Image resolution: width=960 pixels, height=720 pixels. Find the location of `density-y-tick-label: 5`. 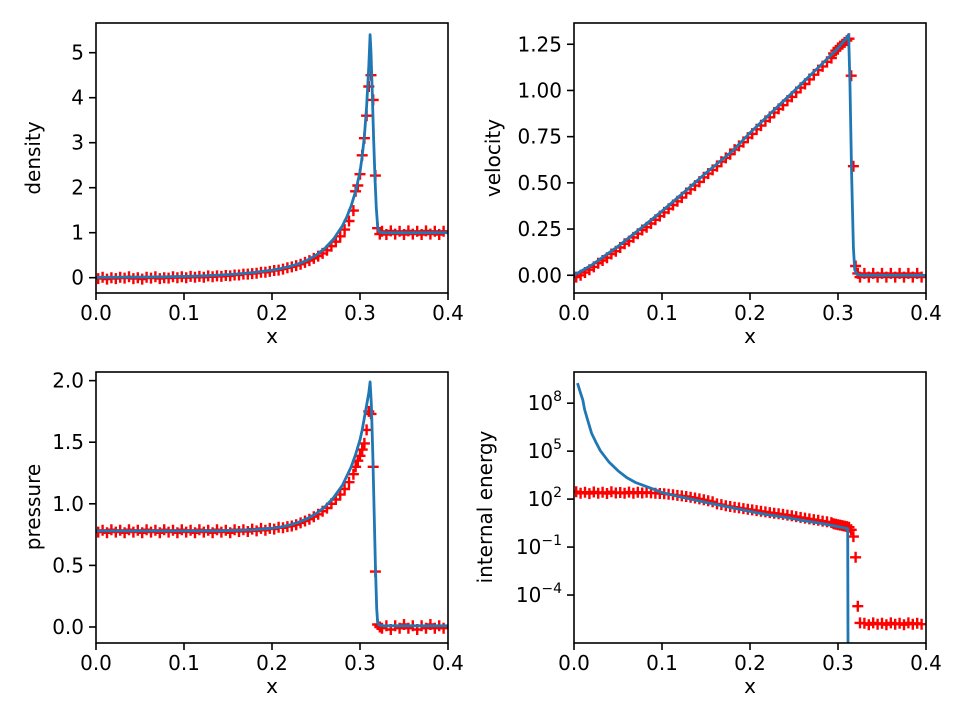

density-y-tick-label: 5 is located at coordinates (77, 53).